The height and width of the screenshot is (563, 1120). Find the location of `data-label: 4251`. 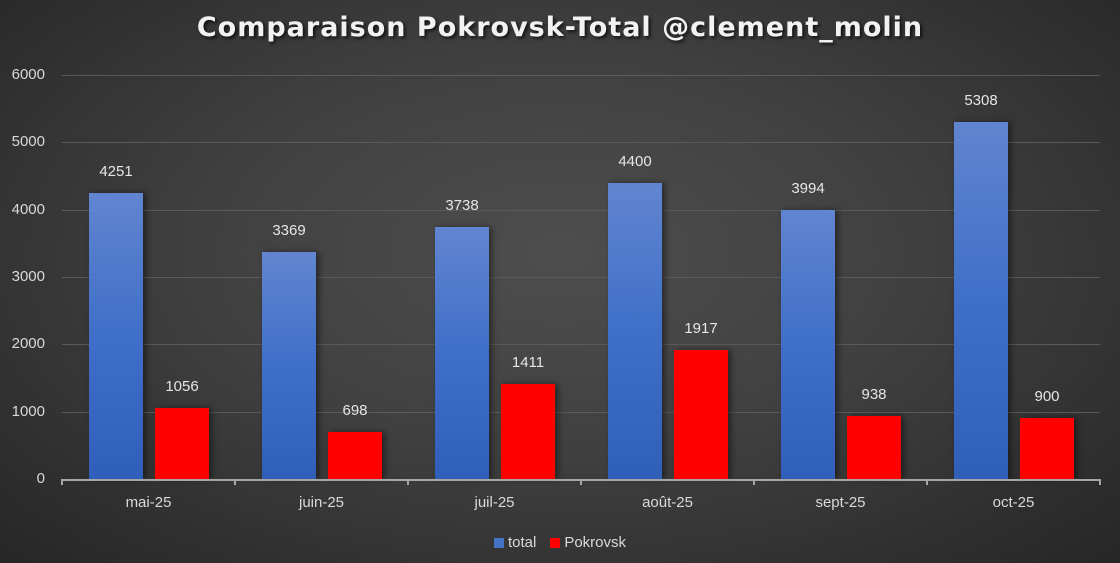

data-label: 4251 is located at coordinates (116, 171).